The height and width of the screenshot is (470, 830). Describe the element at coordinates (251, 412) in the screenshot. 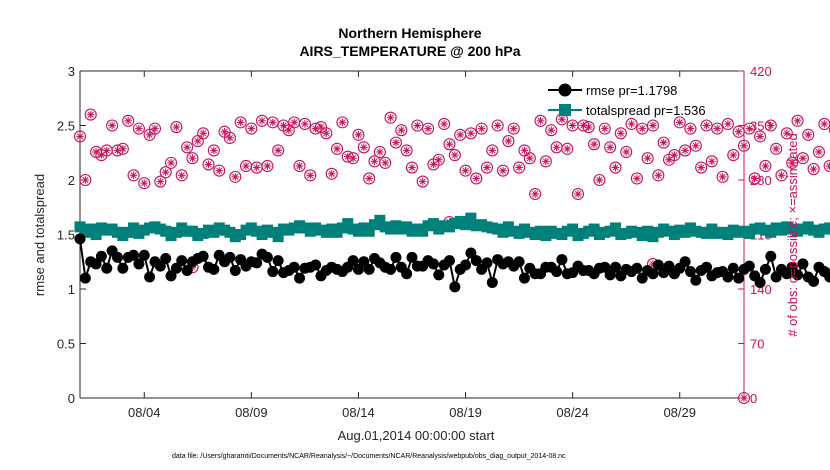

I see `x-tick-label: 08/09` at that location.